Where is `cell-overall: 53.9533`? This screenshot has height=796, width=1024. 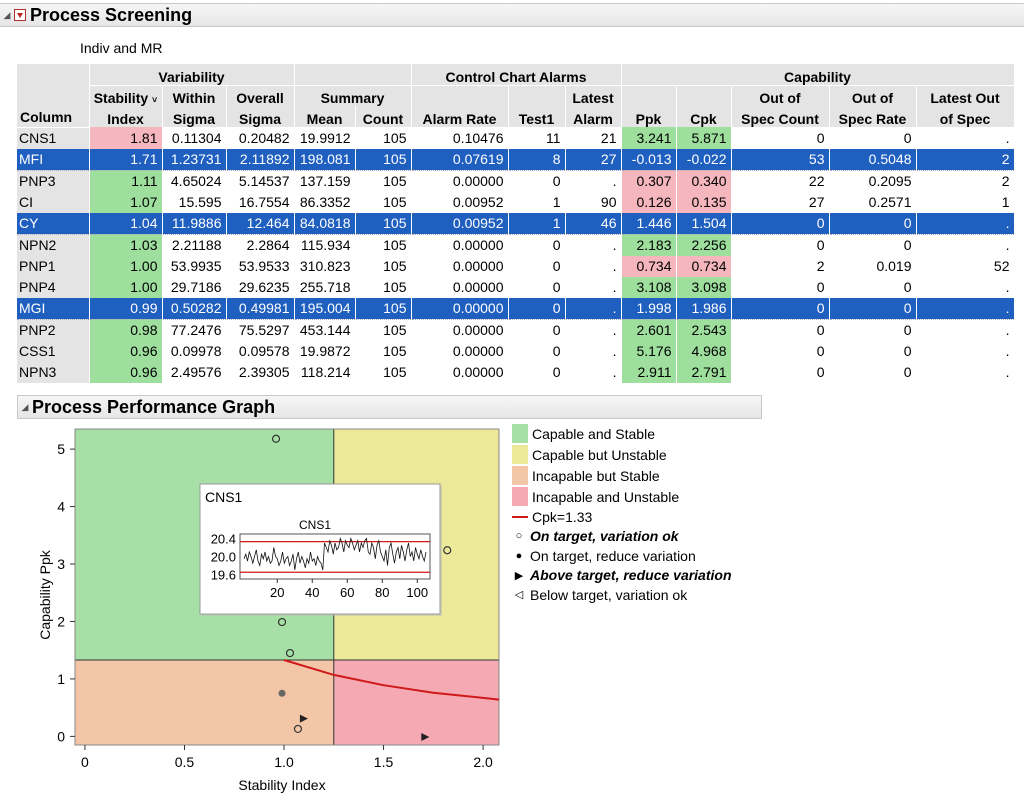
cell-overall: 53.9533 is located at coordinates (260, 266).